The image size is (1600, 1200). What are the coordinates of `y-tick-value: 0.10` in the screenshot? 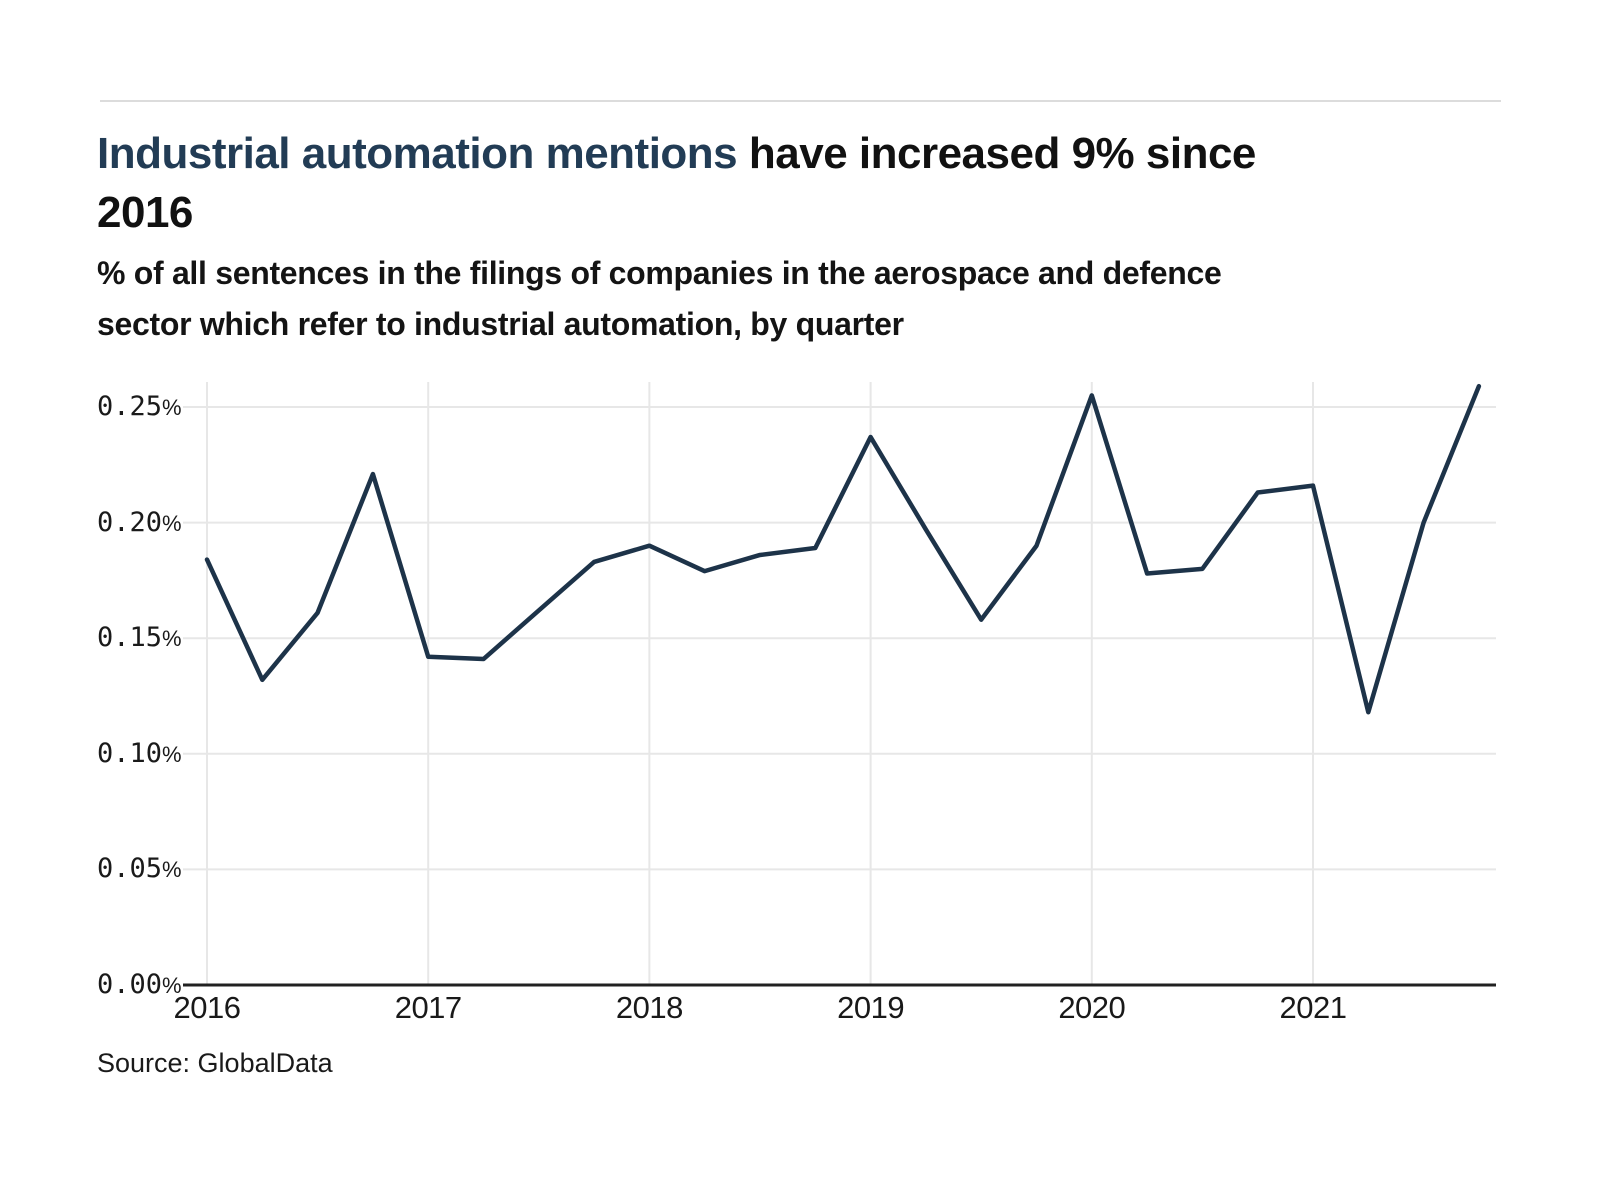 It's located at (130, 753).